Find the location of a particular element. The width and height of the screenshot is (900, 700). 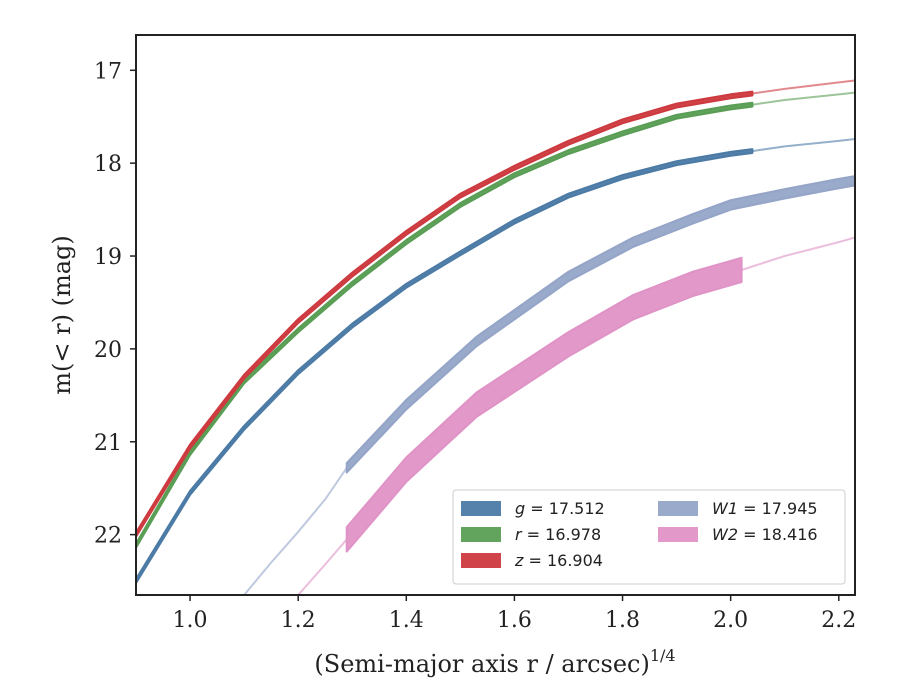

y-tick-label: 18 is located at coordinates (108, 164).